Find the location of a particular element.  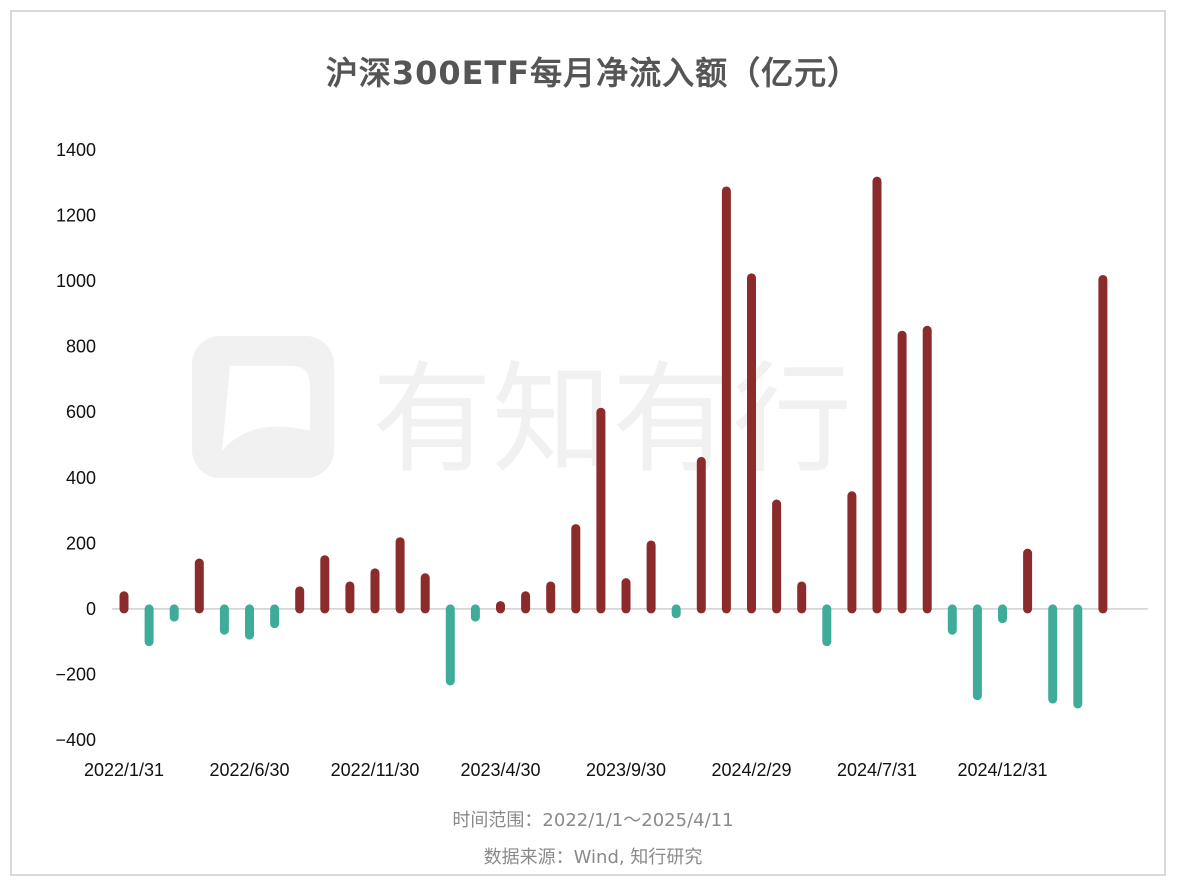

x-tick-label: 2024/7/31 is located at coordinates (877, 770).